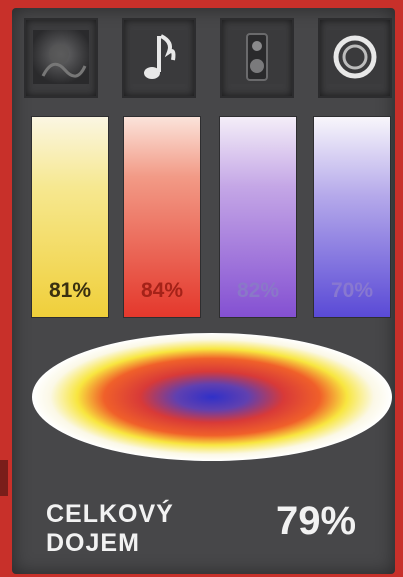 The width and height of the screenshot is (403, 577). What do you see at coordinates (159, 58) in the screenshot?
I see `music-note-icon` at bounding box center [159, 58].